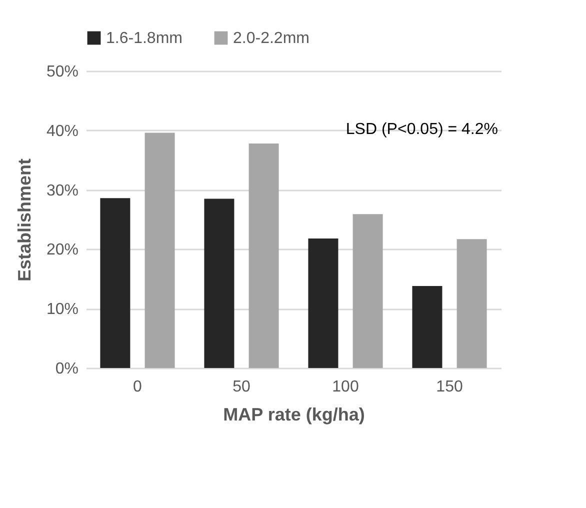 Image resolution: width=586 pixels, height=508 pixels. I want to click on y-tick-label: 20%, so click(62, 250).